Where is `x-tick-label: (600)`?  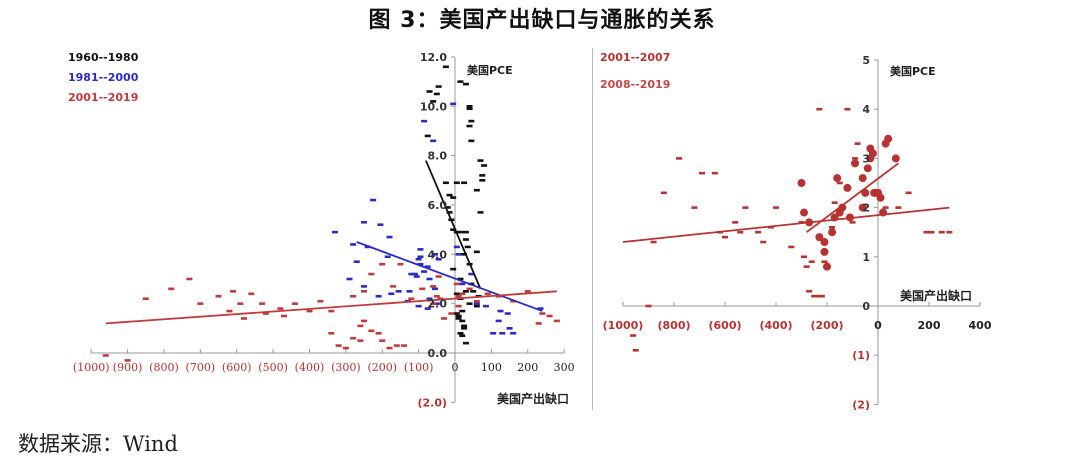
x-tick-label: (600) is located at coordinates (724, 325).